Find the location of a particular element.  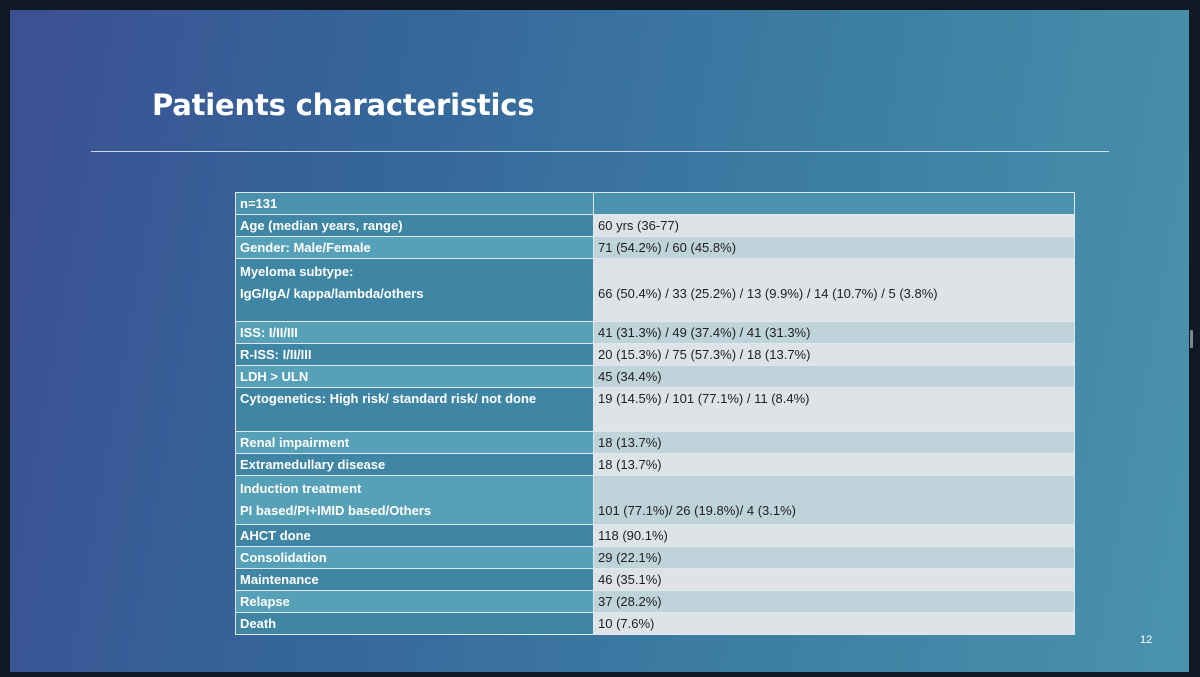

table-row-death: Death 10 (7.6%) is located at coordinates (655, 623).